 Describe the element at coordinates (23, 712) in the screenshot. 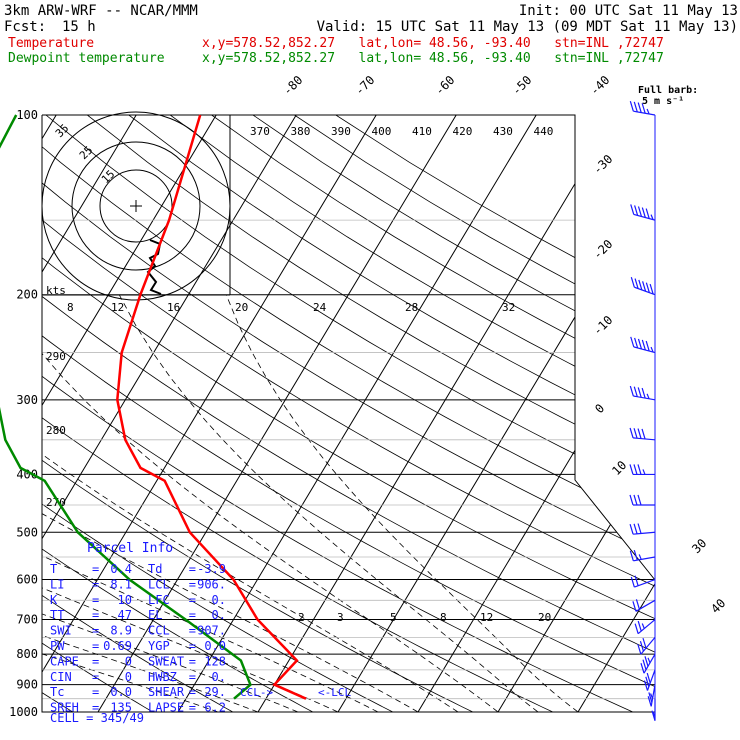

I see `pressure-tick-label: 1000` at that location.